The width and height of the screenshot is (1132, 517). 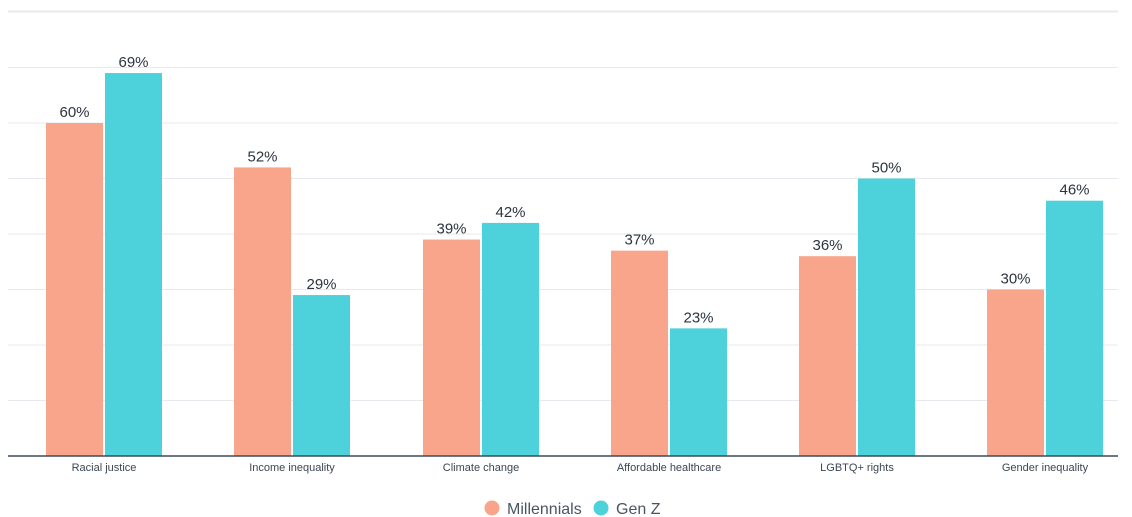 What do you see at coordinates (510, 212) in the screenshot?
I see `value-label: 42%` at bounding box center [510, 212].